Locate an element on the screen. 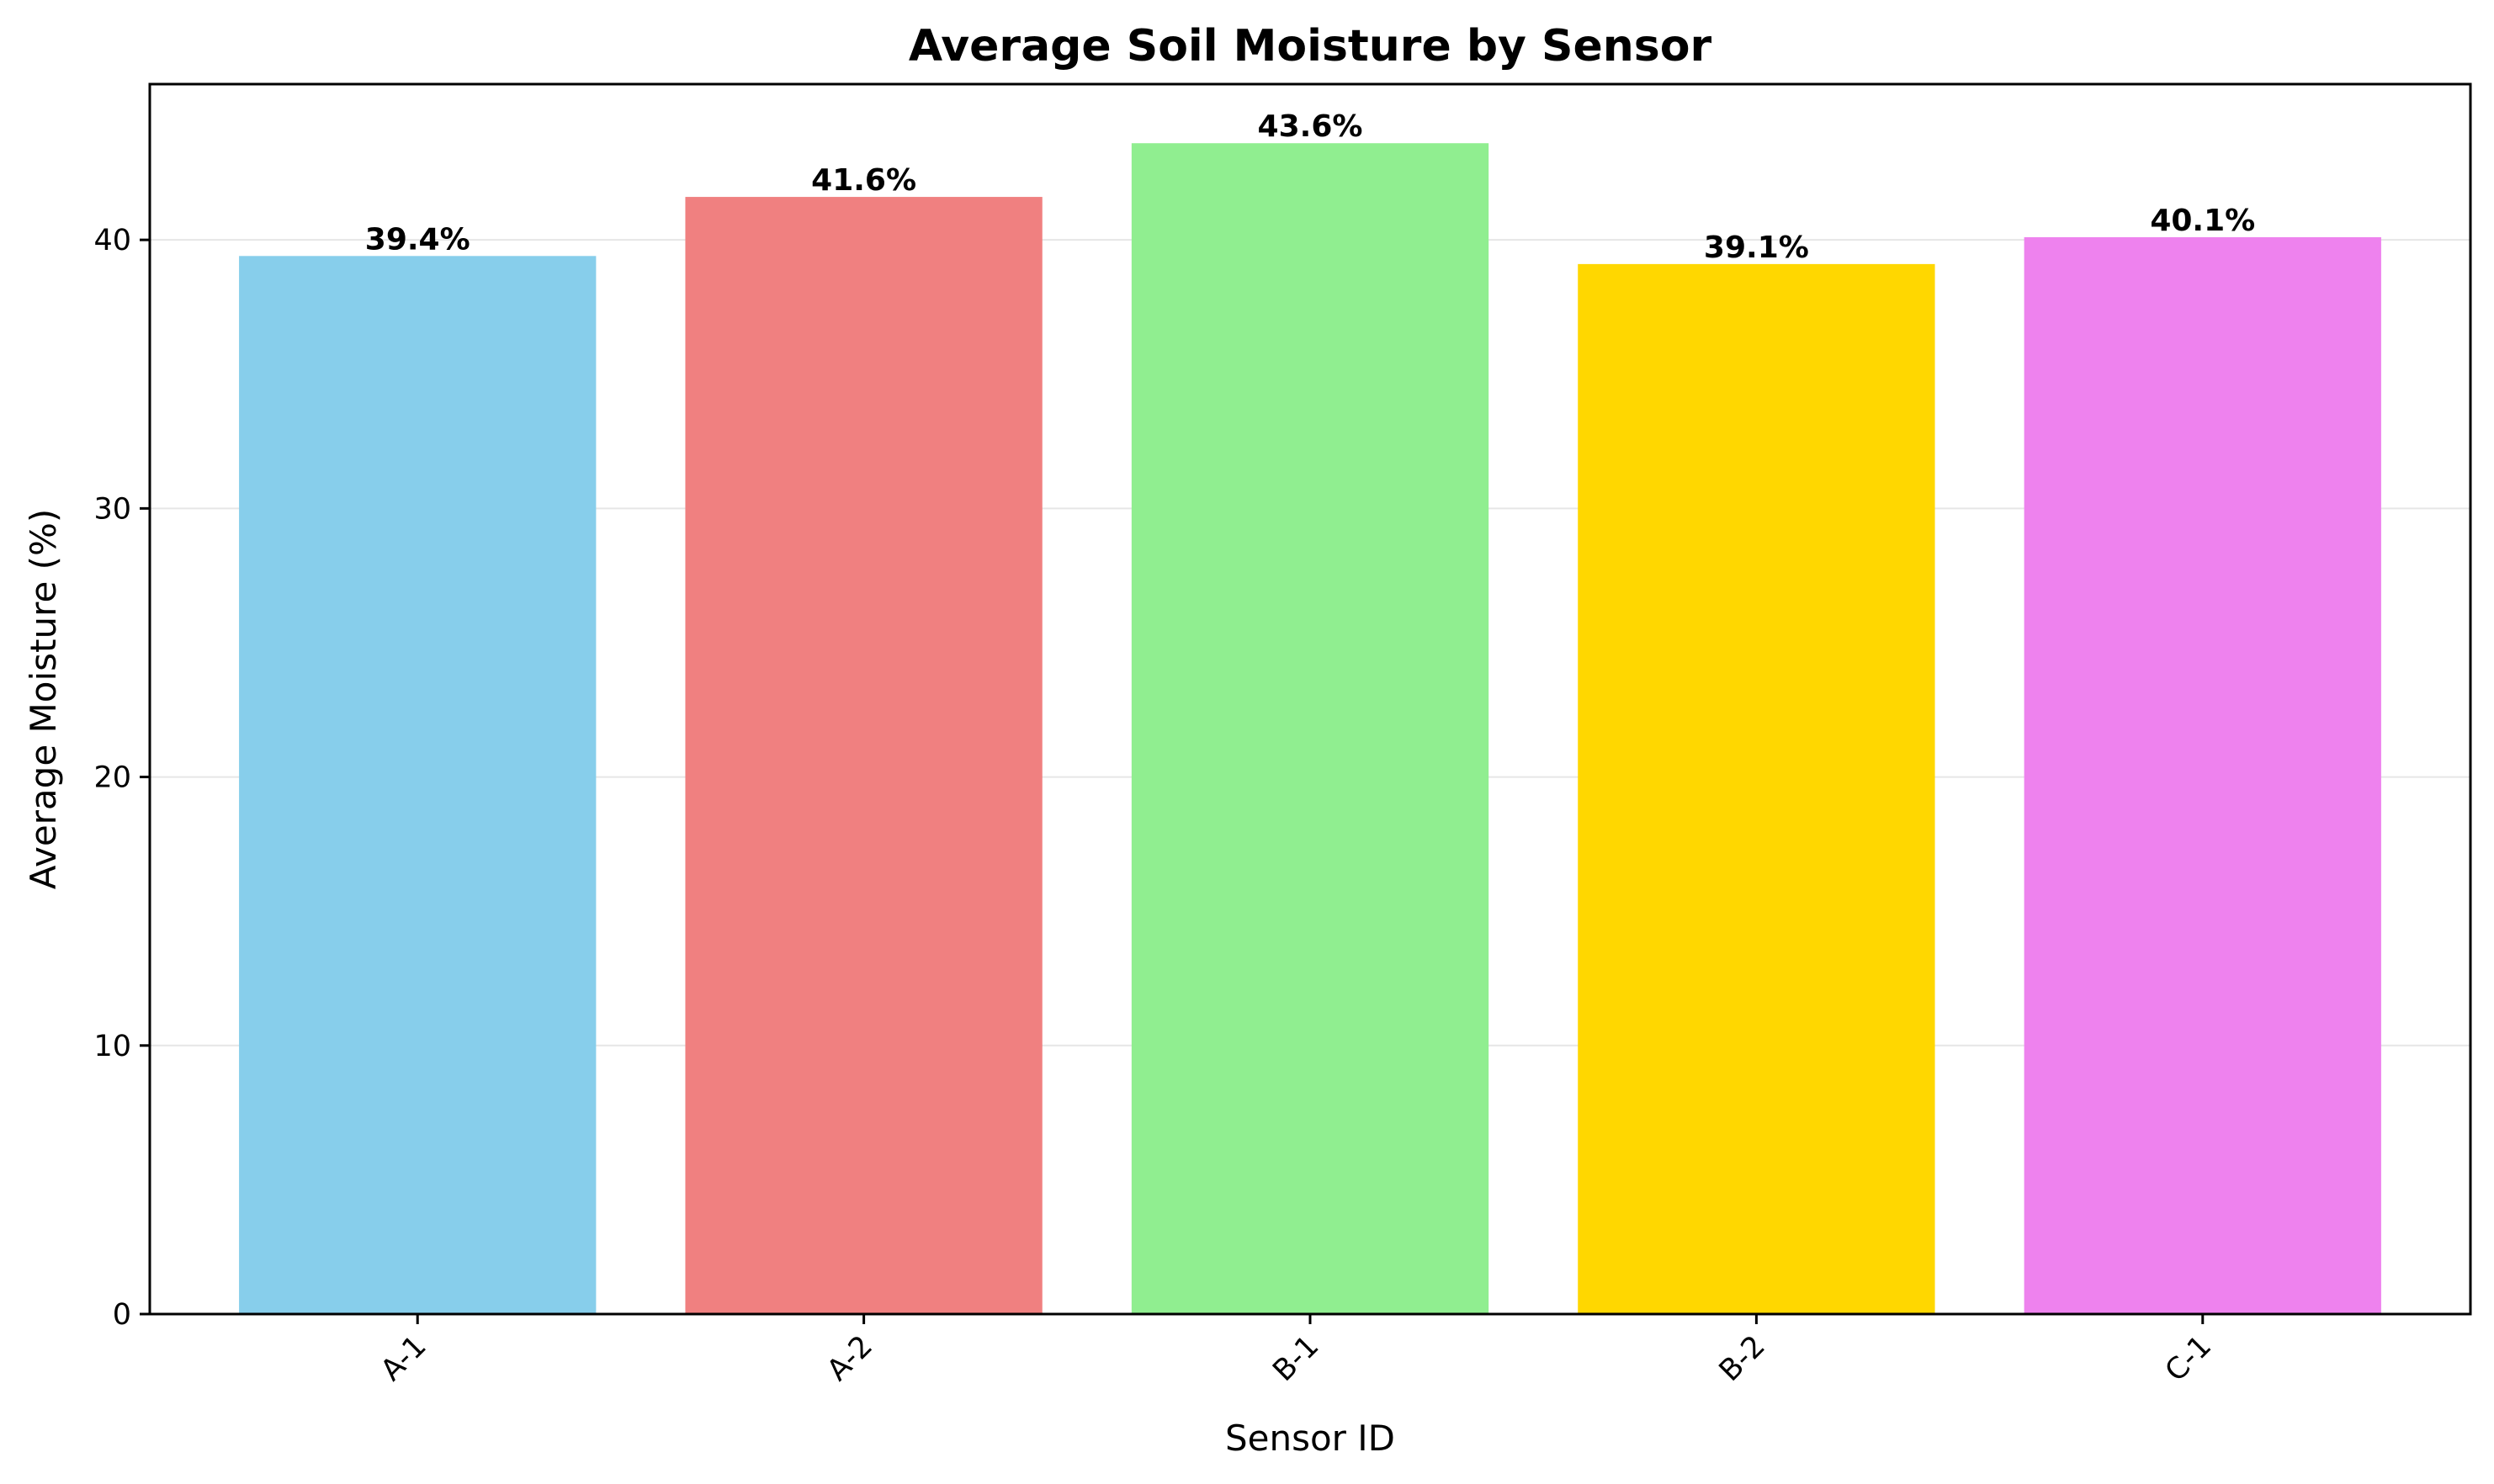 The width and height of the screenshot is (2494, 1484). data-labels: 39.4% 41.6% 43.6% 39.1% 40.1% is located at coordinates (1310, 187).